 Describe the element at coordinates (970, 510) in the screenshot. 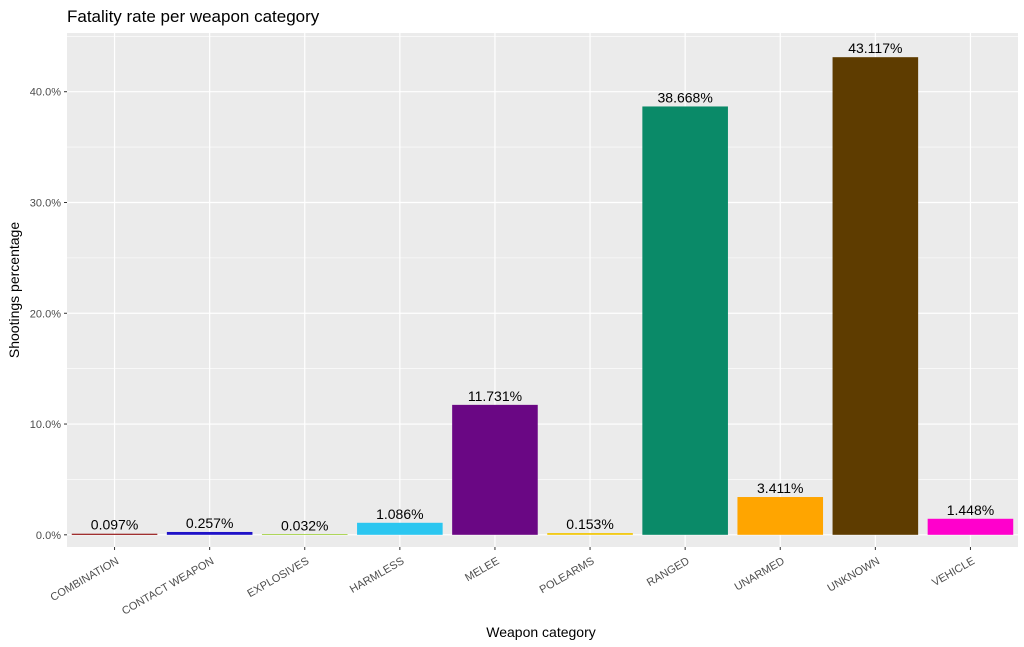

I see `data-label: 1.448%` at that location.